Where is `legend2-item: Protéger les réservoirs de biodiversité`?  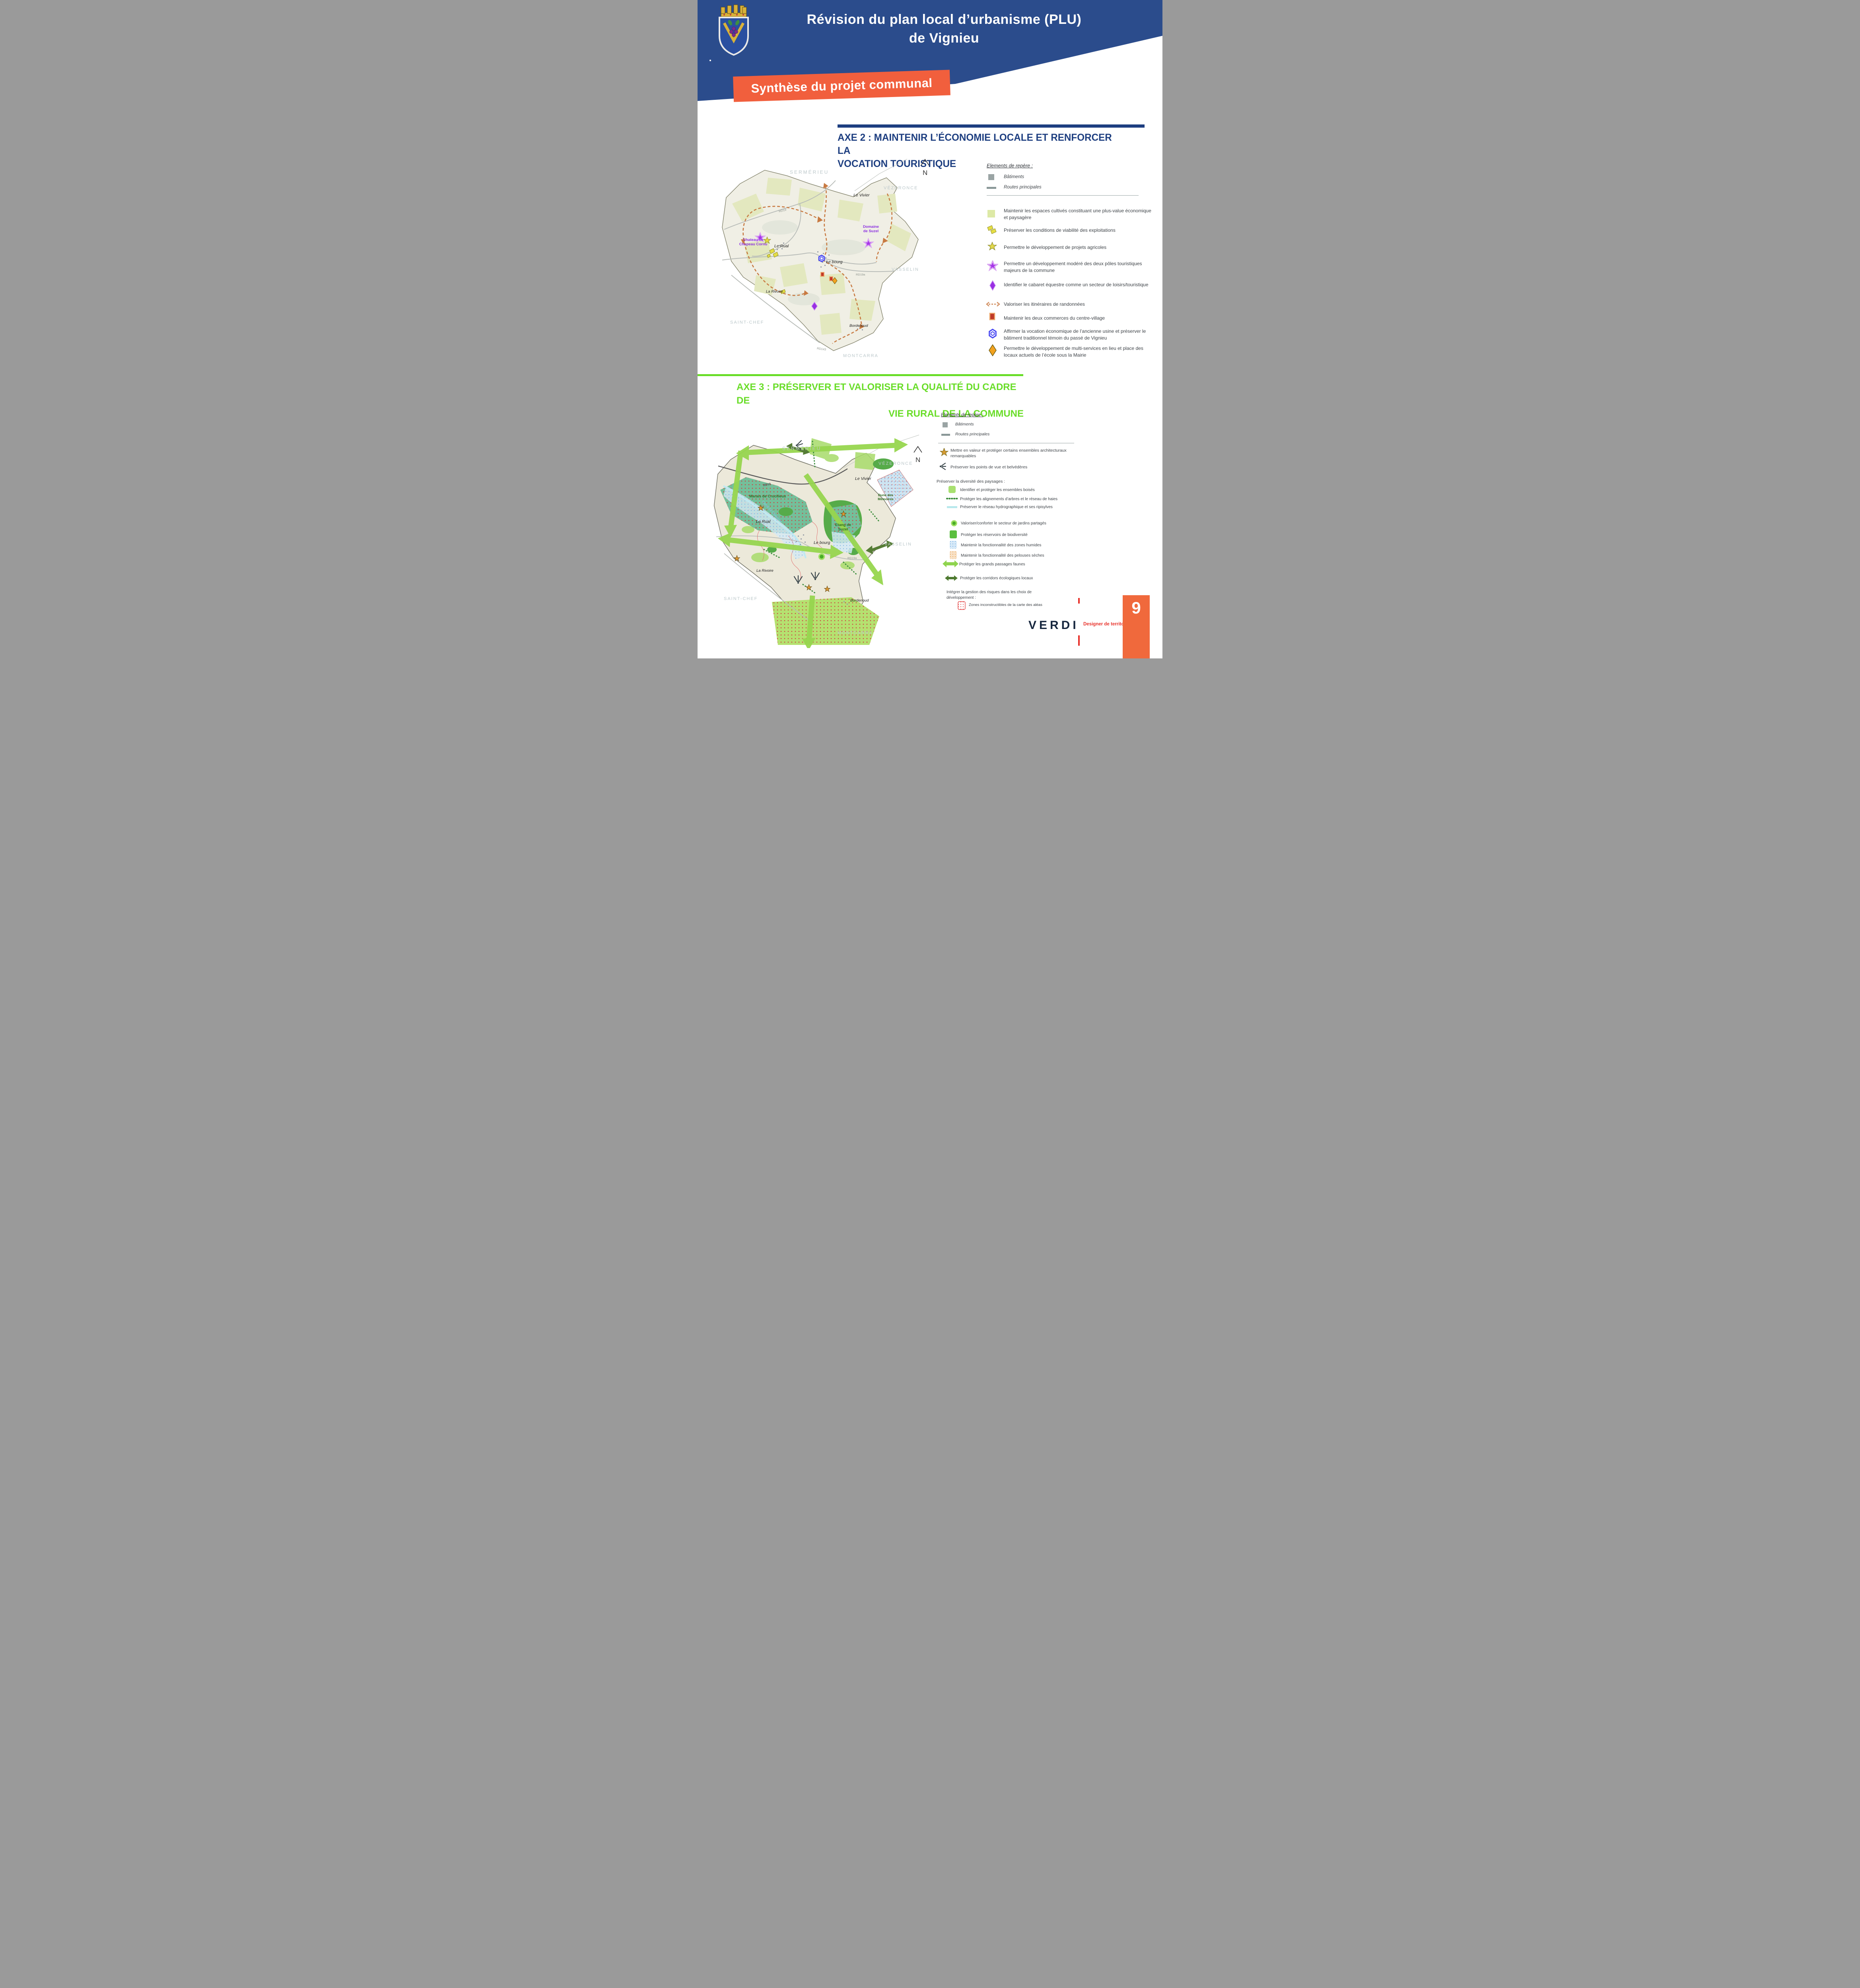
legend2-item: Protéger les réservoirs de biodiversité is located at coordinates (994, 535).